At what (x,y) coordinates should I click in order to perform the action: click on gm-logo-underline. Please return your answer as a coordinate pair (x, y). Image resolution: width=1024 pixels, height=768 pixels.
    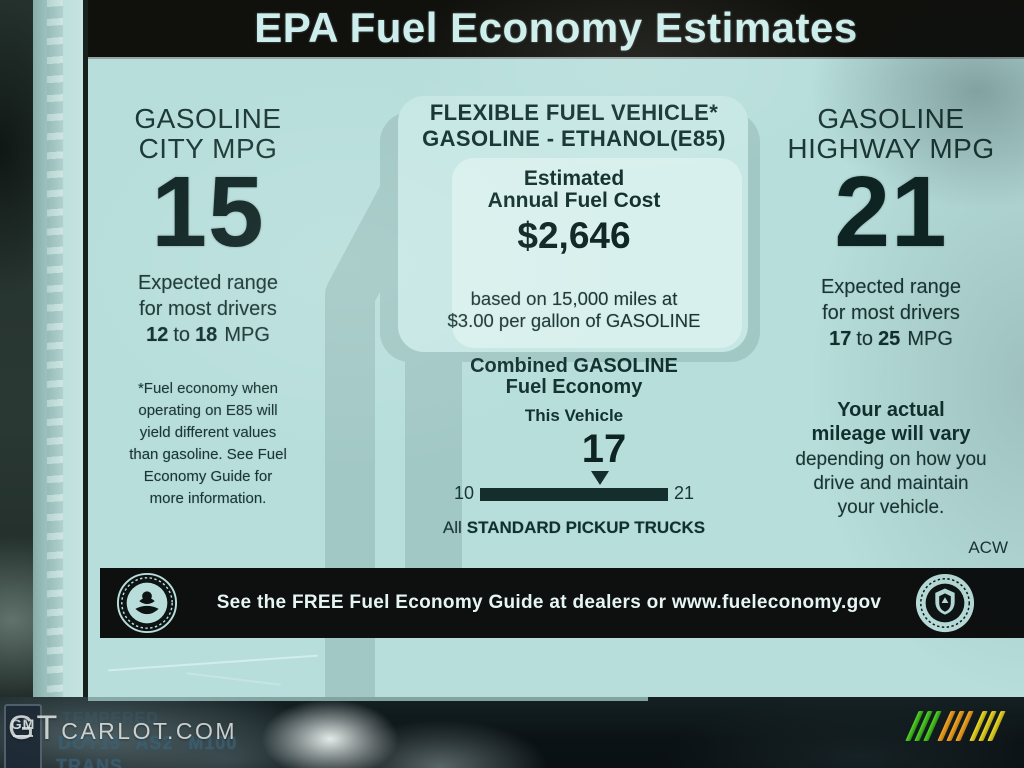
    Looking at the image, I should click on (23, 736).